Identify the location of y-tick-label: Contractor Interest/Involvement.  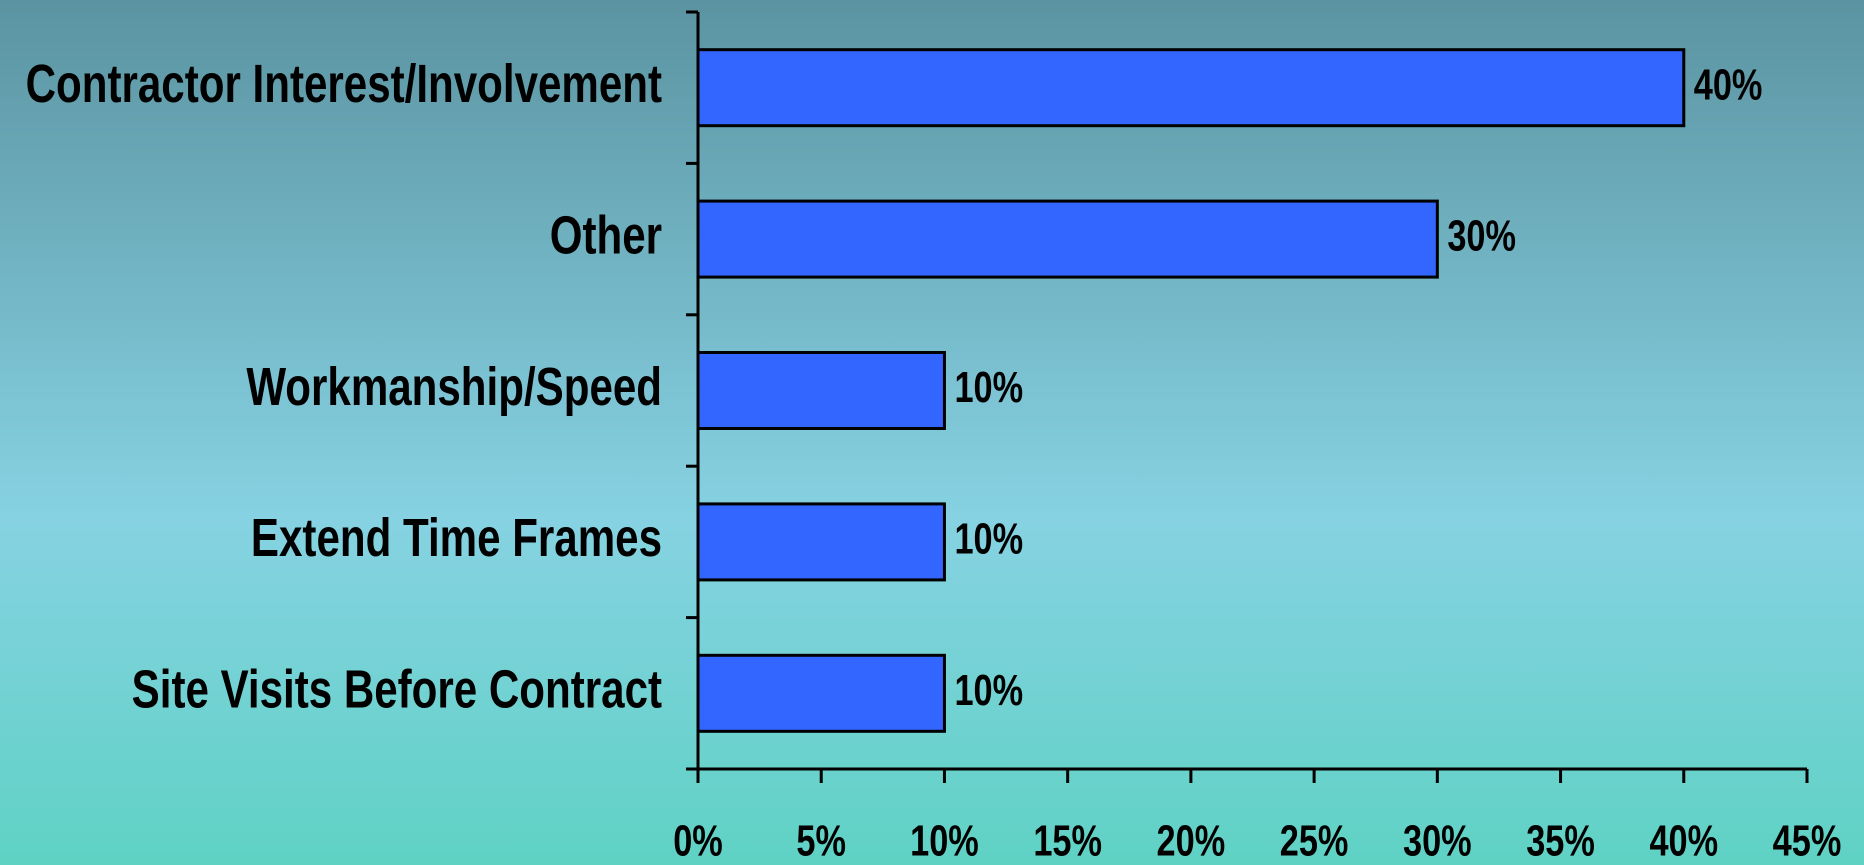
(344, 84).